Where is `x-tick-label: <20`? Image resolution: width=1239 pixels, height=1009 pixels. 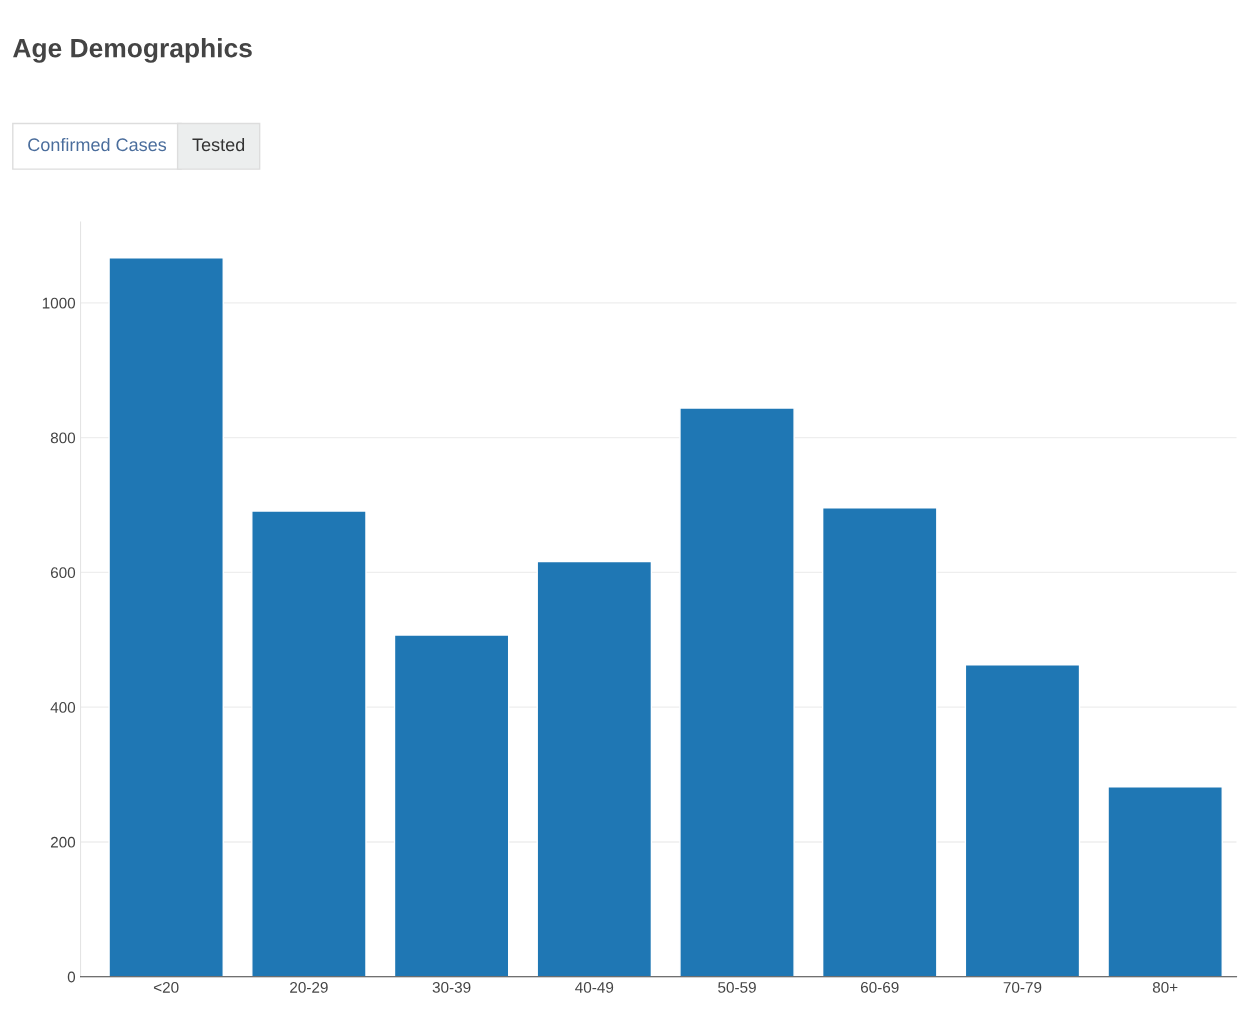 x-tick-label: <20 is located at coordinates (166, 987).